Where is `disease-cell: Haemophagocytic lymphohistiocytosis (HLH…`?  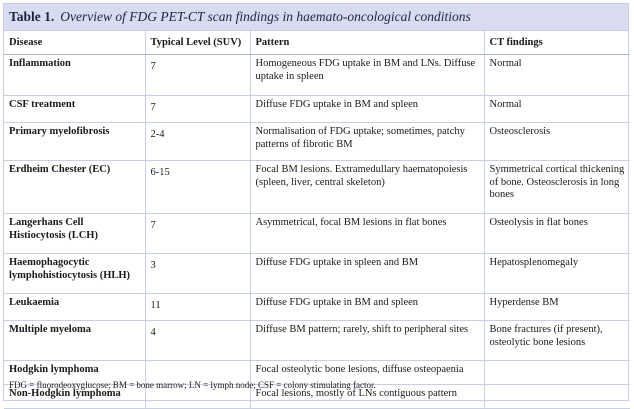
disease-cell: Haemophagocytic lymphohistiocytosis (HLH… is located at coordinates (74, 273).